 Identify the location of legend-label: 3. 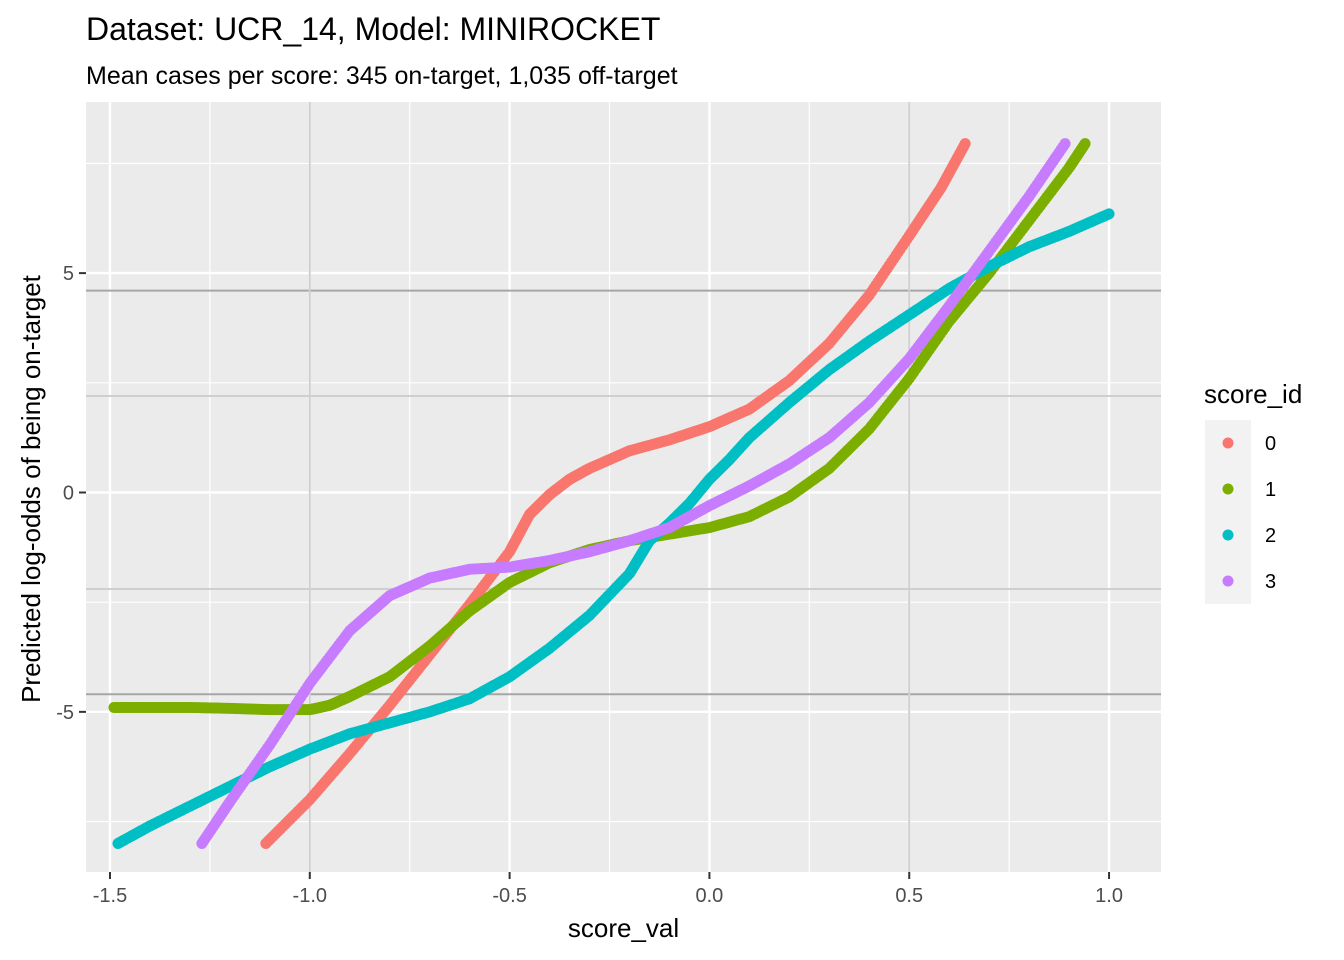
(1270, 582).